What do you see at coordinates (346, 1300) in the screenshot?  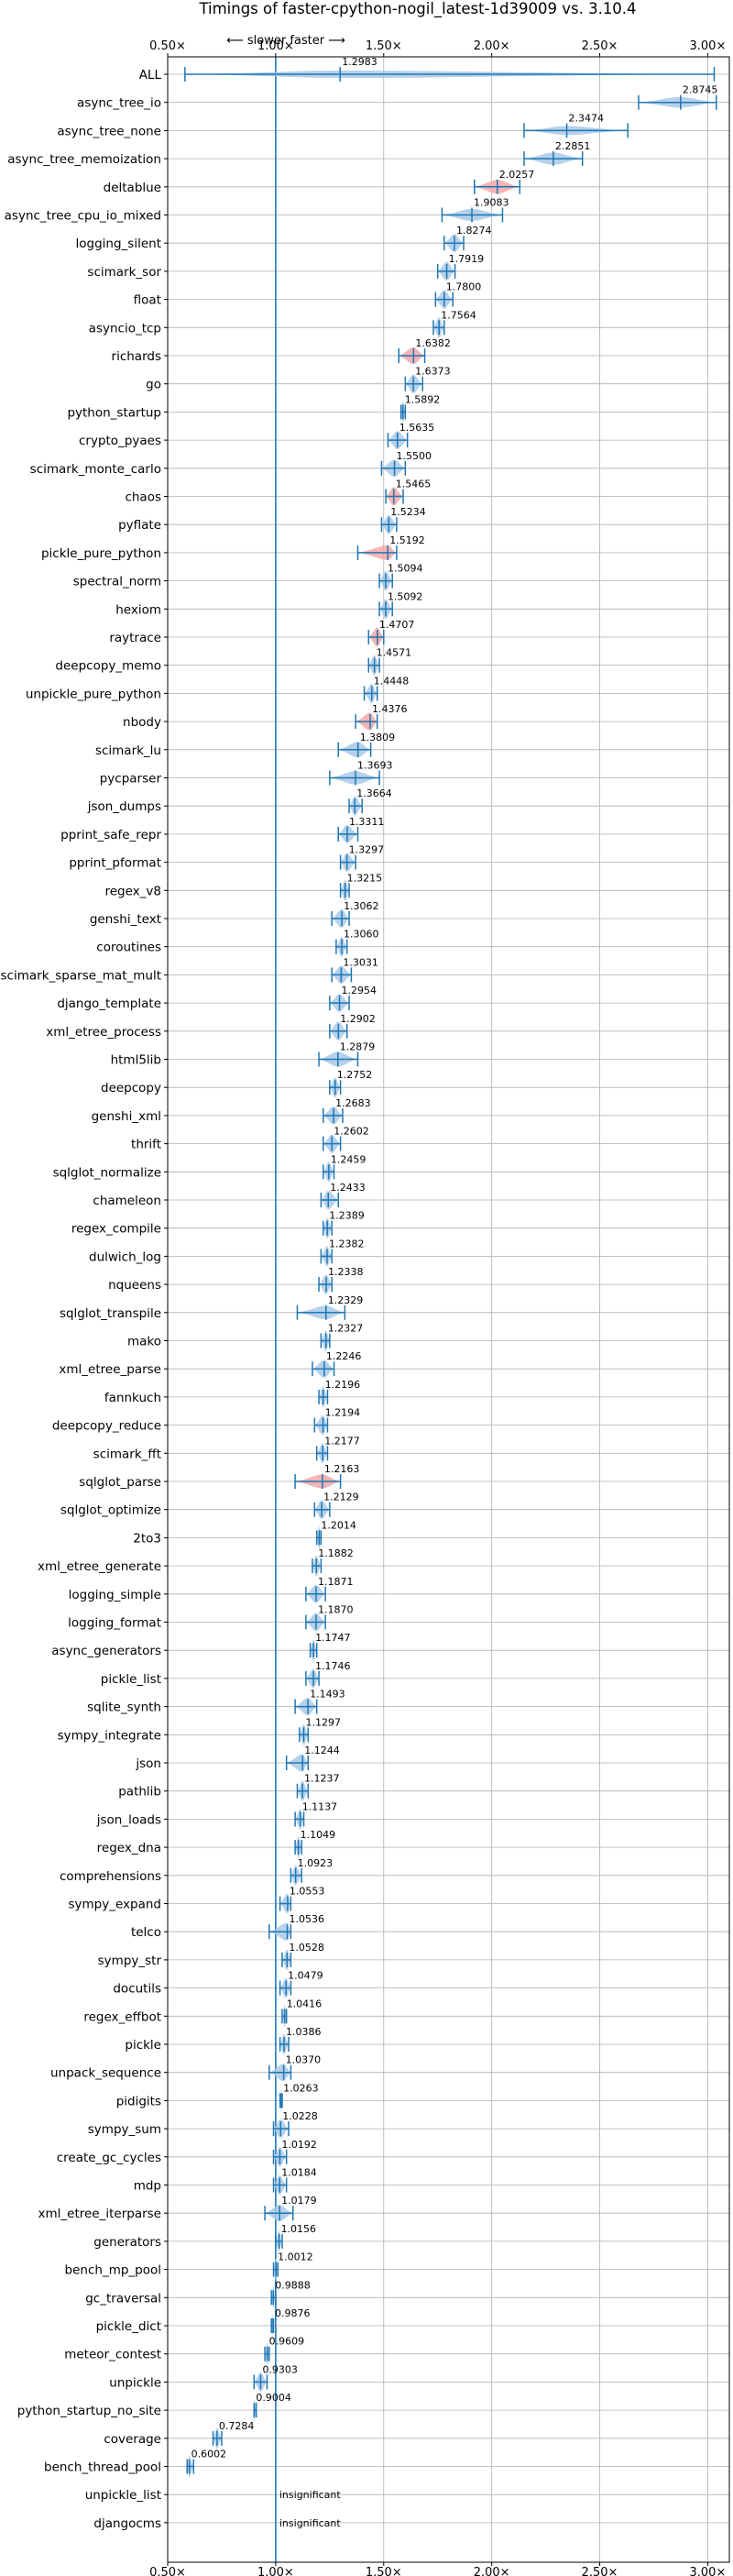 I see `value-label: 1.2329` at bounding box center [346, 1300].